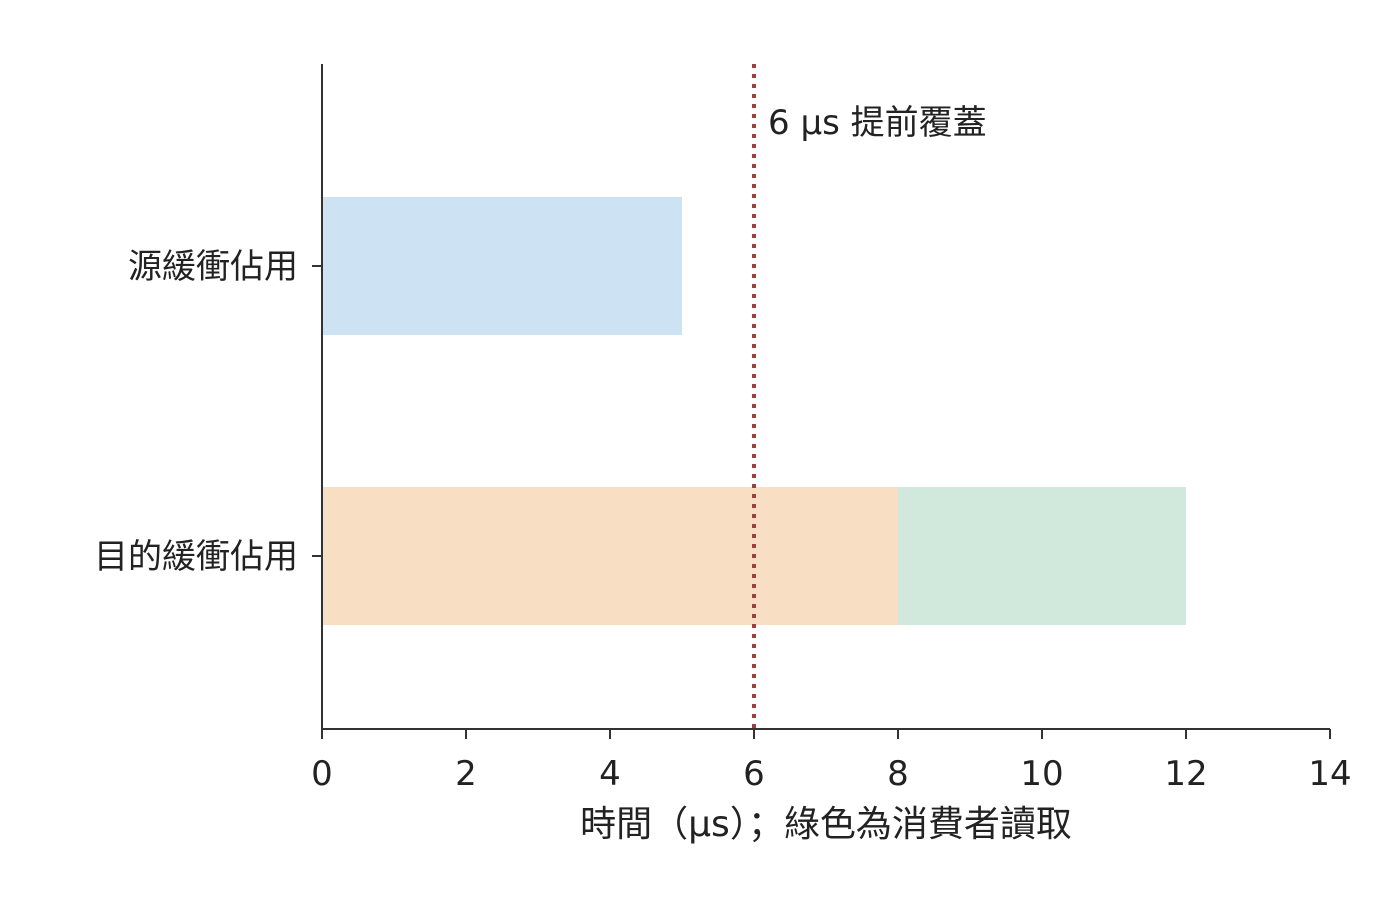 The image size is (1400, 912). I want to click on x-tick-label: 6, so click(754, 774).